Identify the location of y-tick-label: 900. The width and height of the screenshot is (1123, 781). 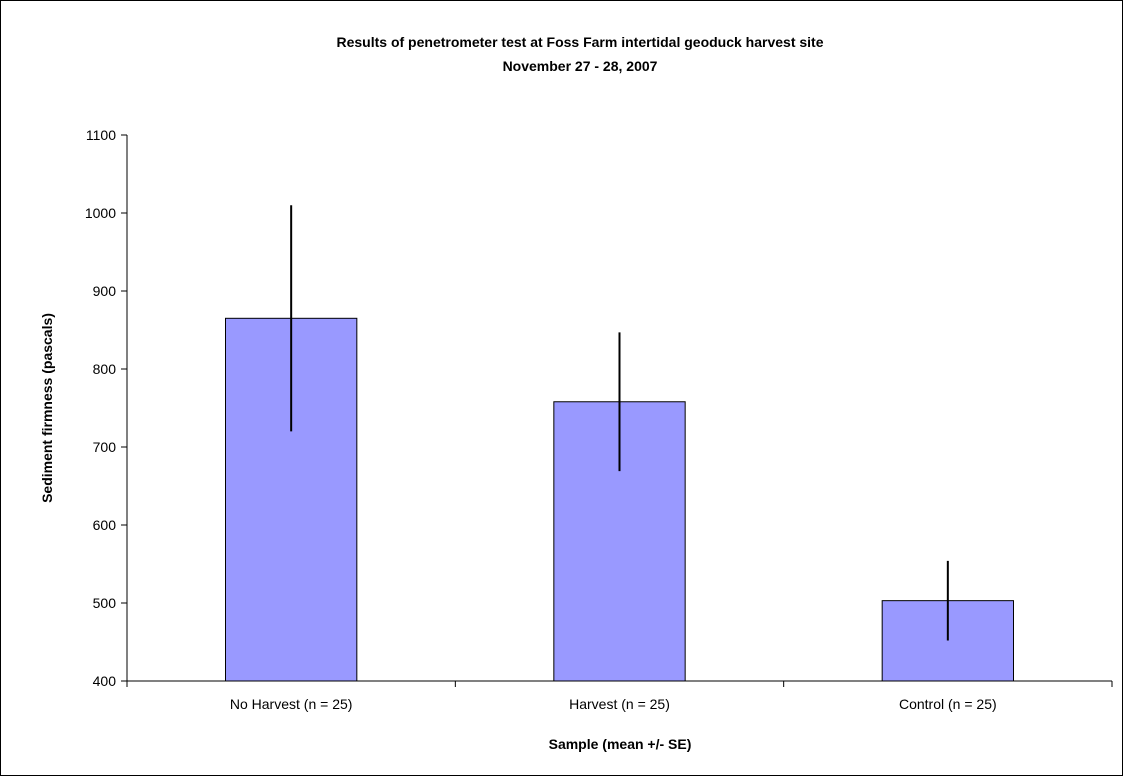
(105, 291).